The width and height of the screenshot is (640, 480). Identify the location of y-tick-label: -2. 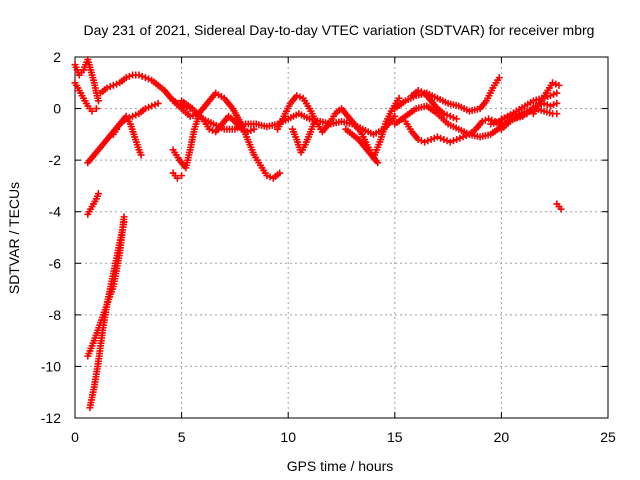
(55, 160).